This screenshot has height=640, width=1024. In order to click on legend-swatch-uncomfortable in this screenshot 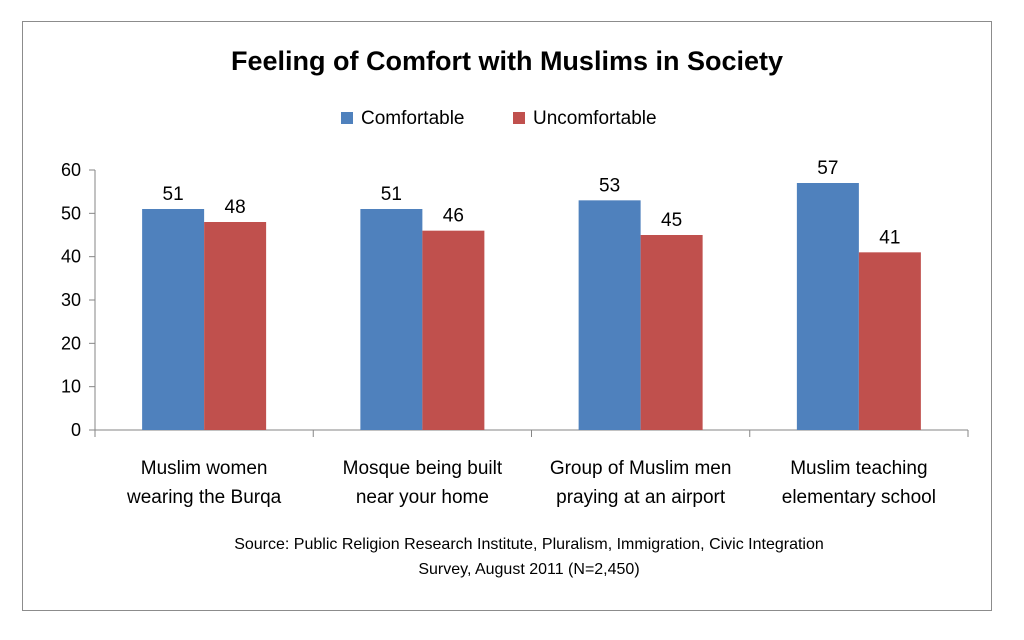, I will do `click(519, 118)`.